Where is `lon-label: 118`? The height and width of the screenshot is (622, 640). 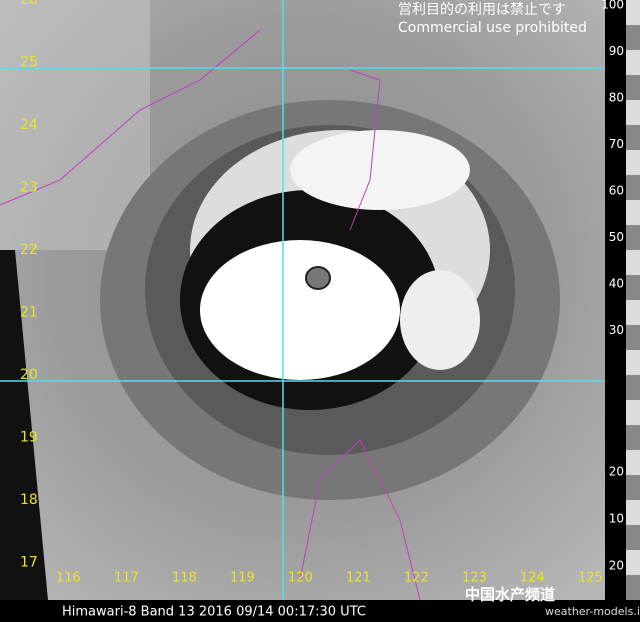
lon-label: 118 is located at coordinates (184, 578).